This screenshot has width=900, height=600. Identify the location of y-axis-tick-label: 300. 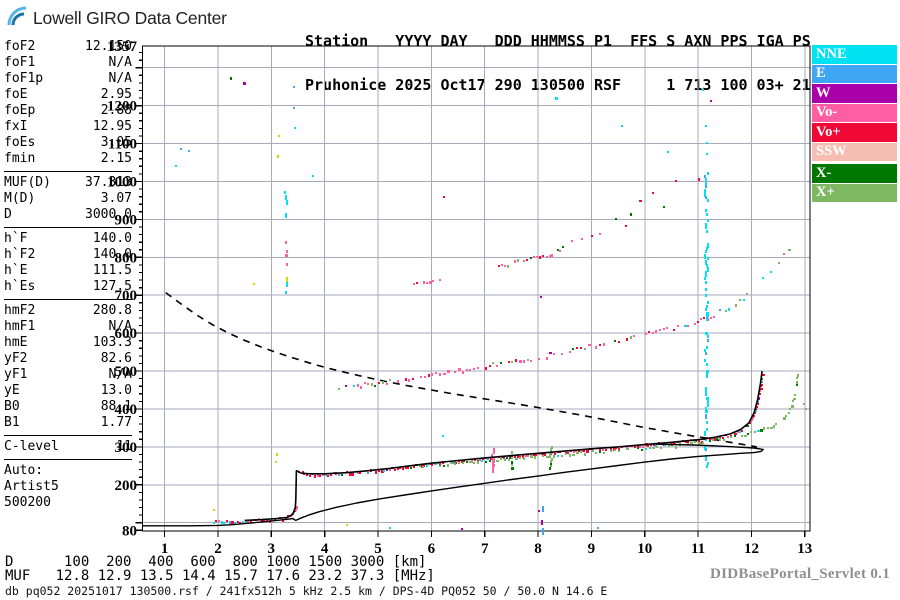
(126, 448).